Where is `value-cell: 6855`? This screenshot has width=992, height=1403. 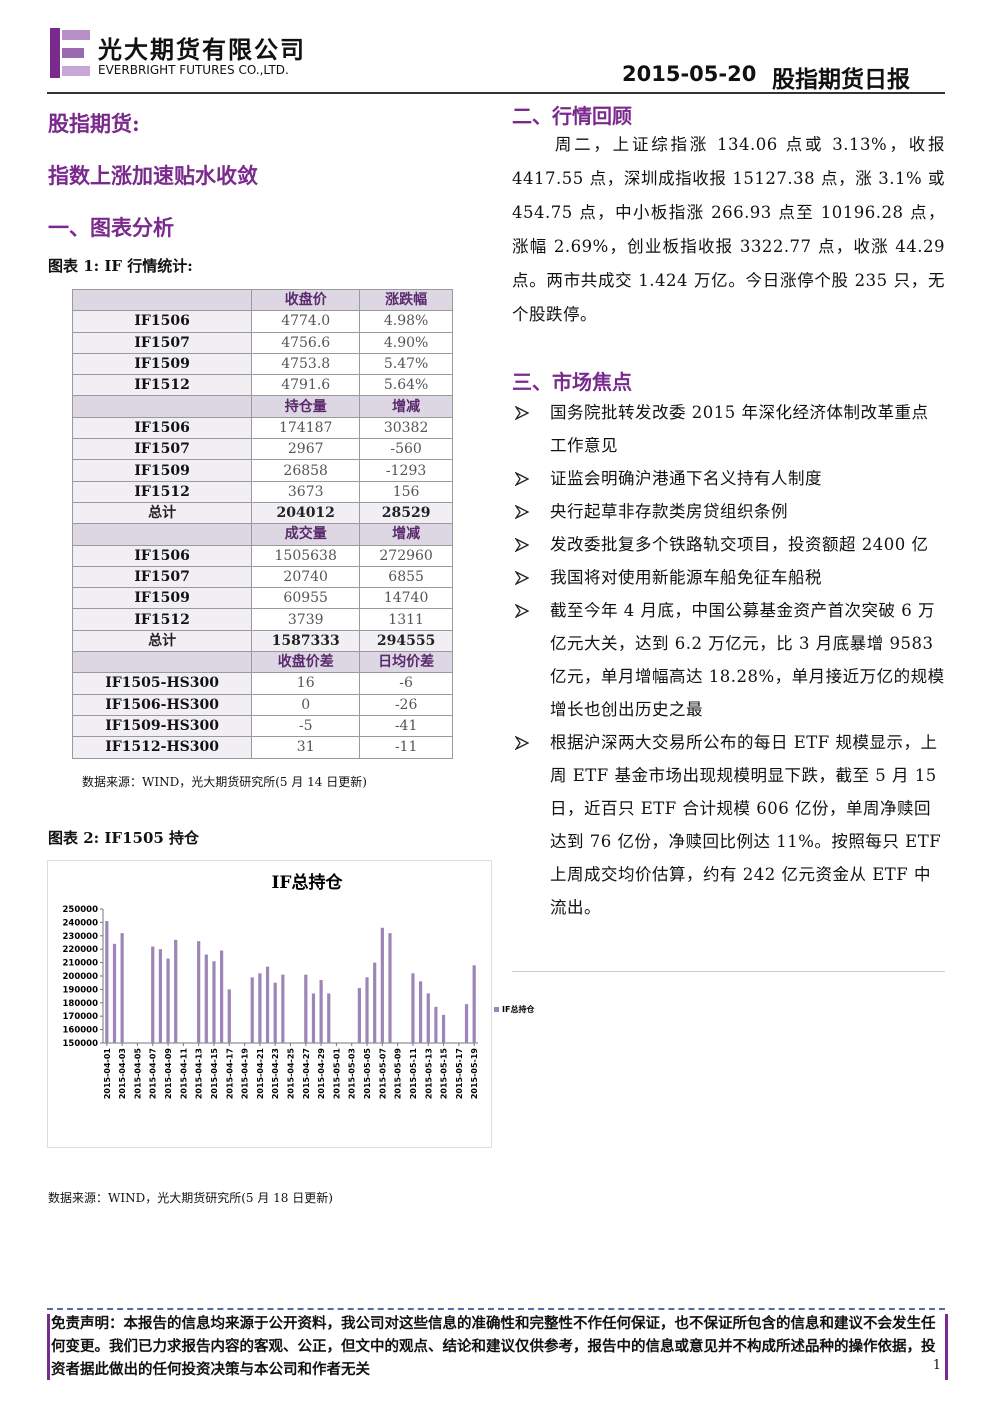 value-cell: 6855 is located at coordinates (406, 577).